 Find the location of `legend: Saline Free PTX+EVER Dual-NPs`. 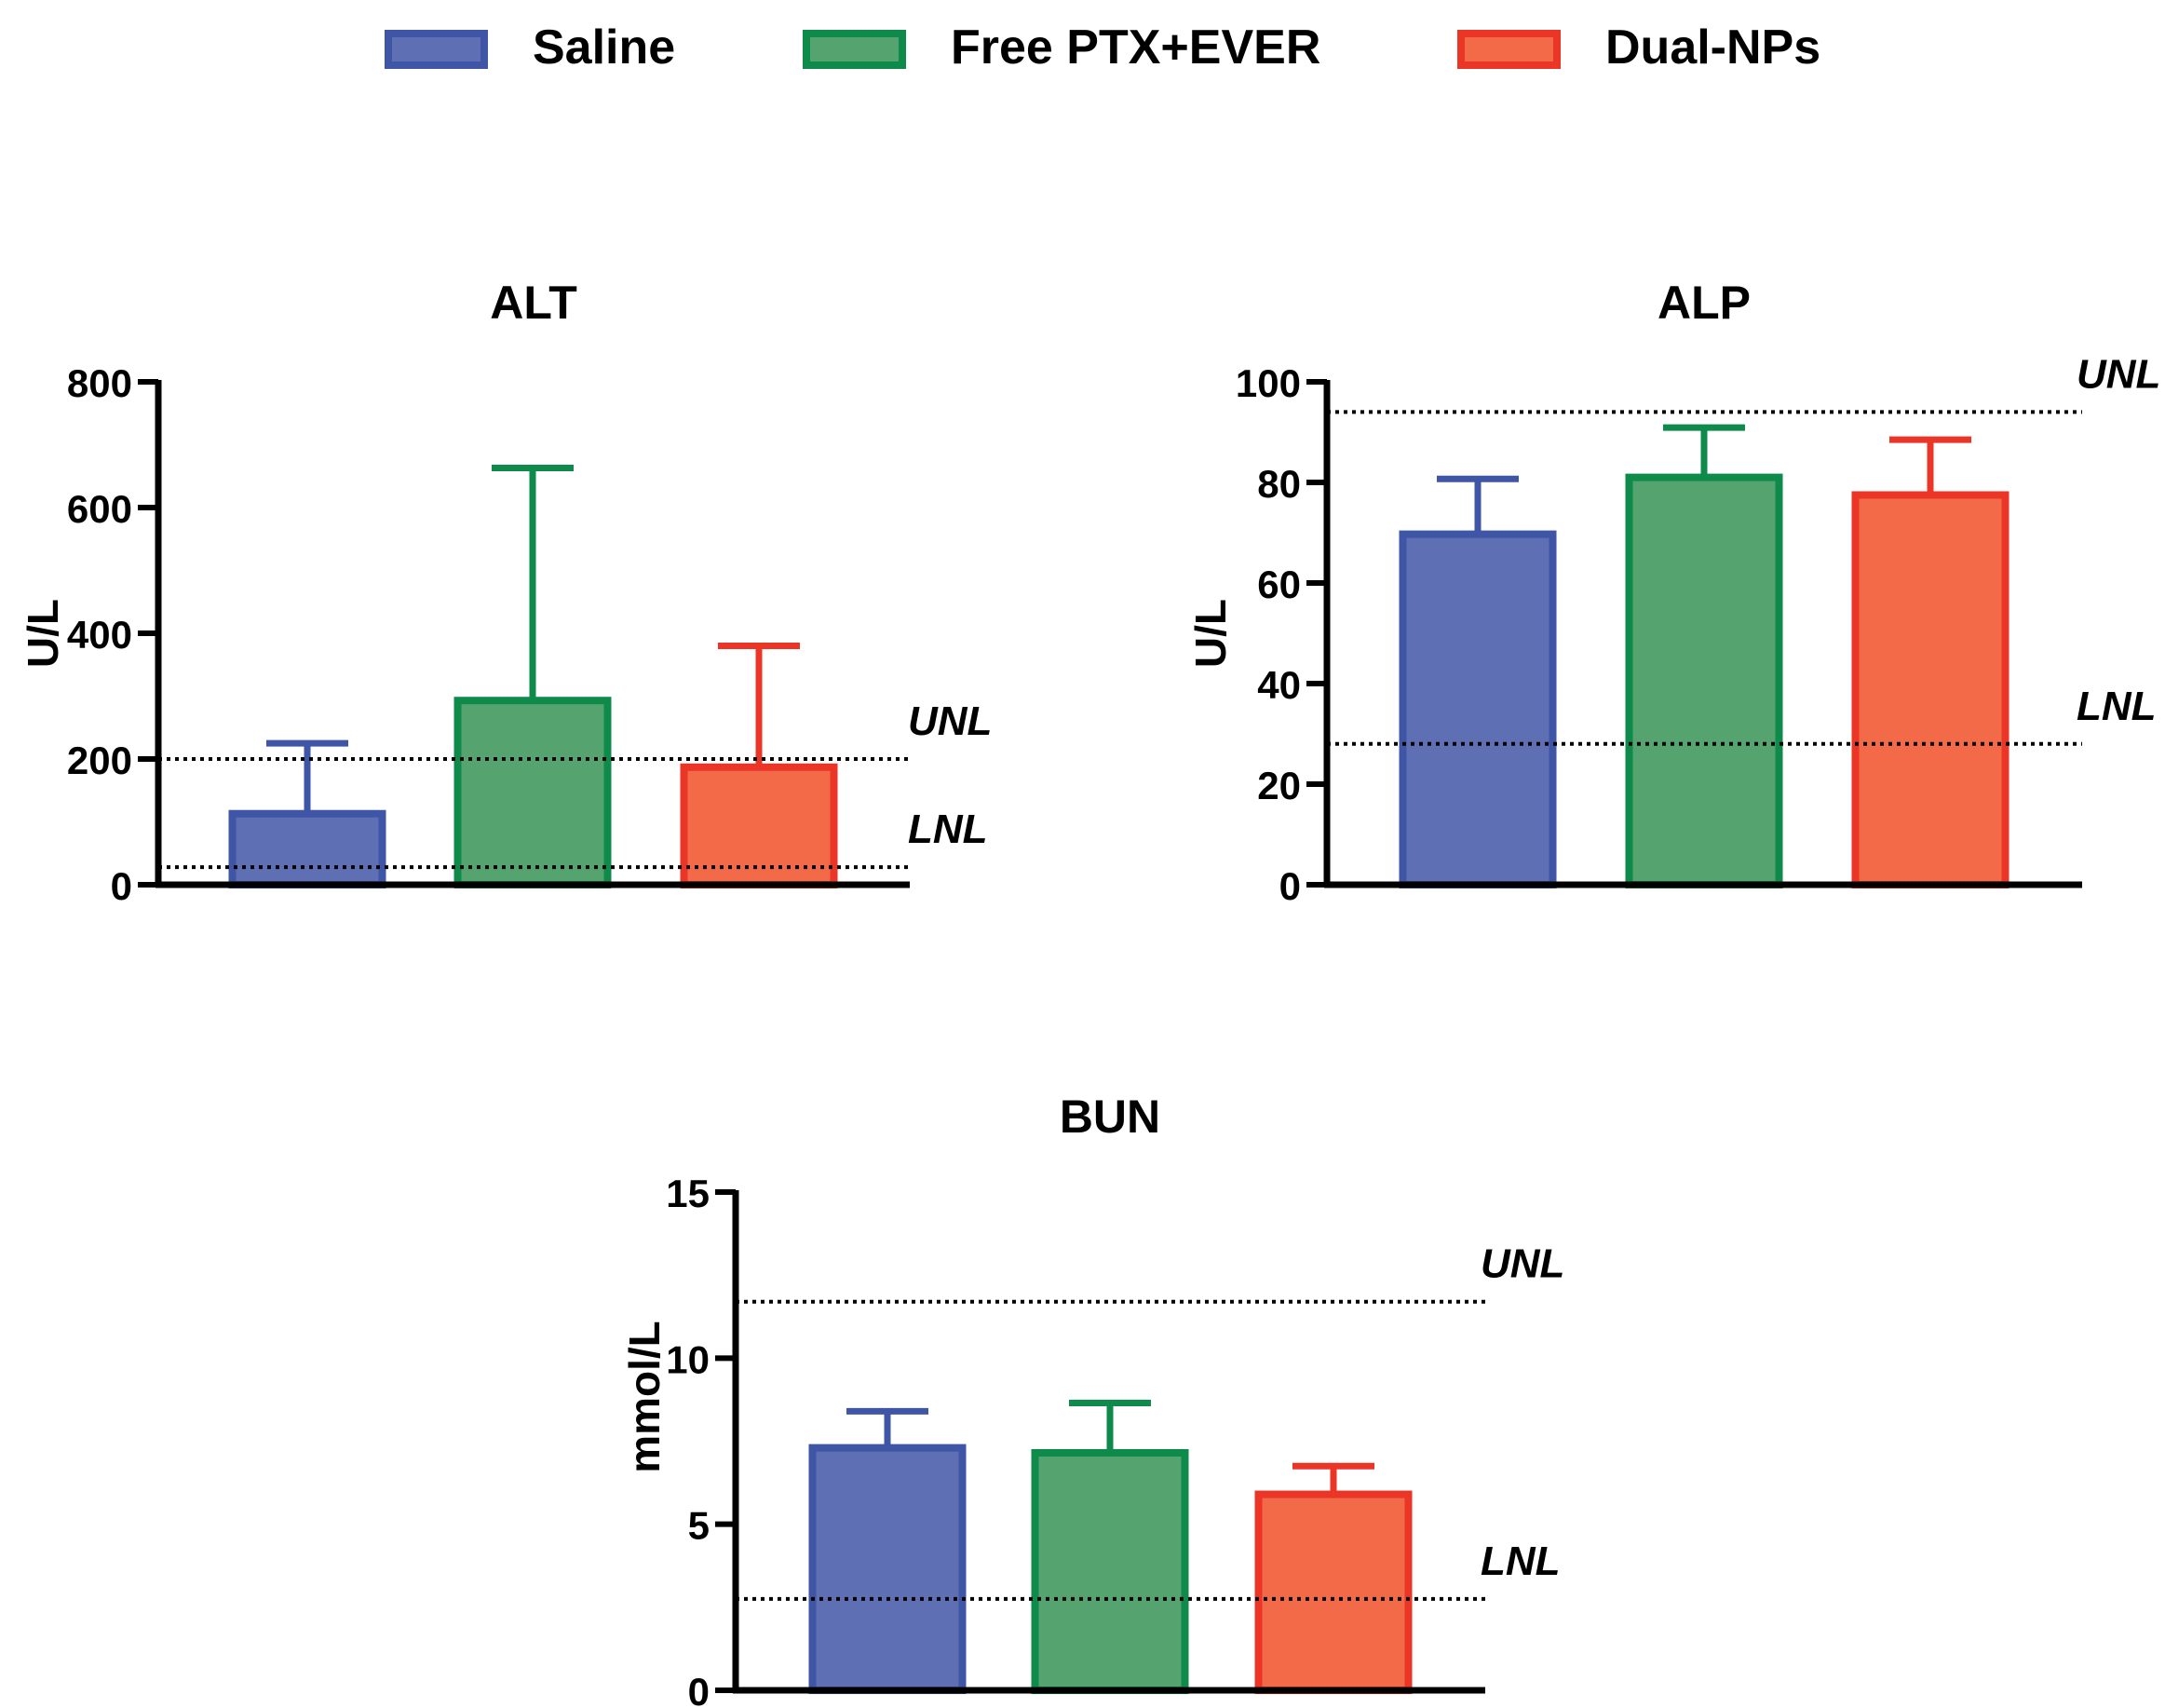

legend: Saline Free PTX+EVER Dual-NPs is located at coordinates (1102, 47).